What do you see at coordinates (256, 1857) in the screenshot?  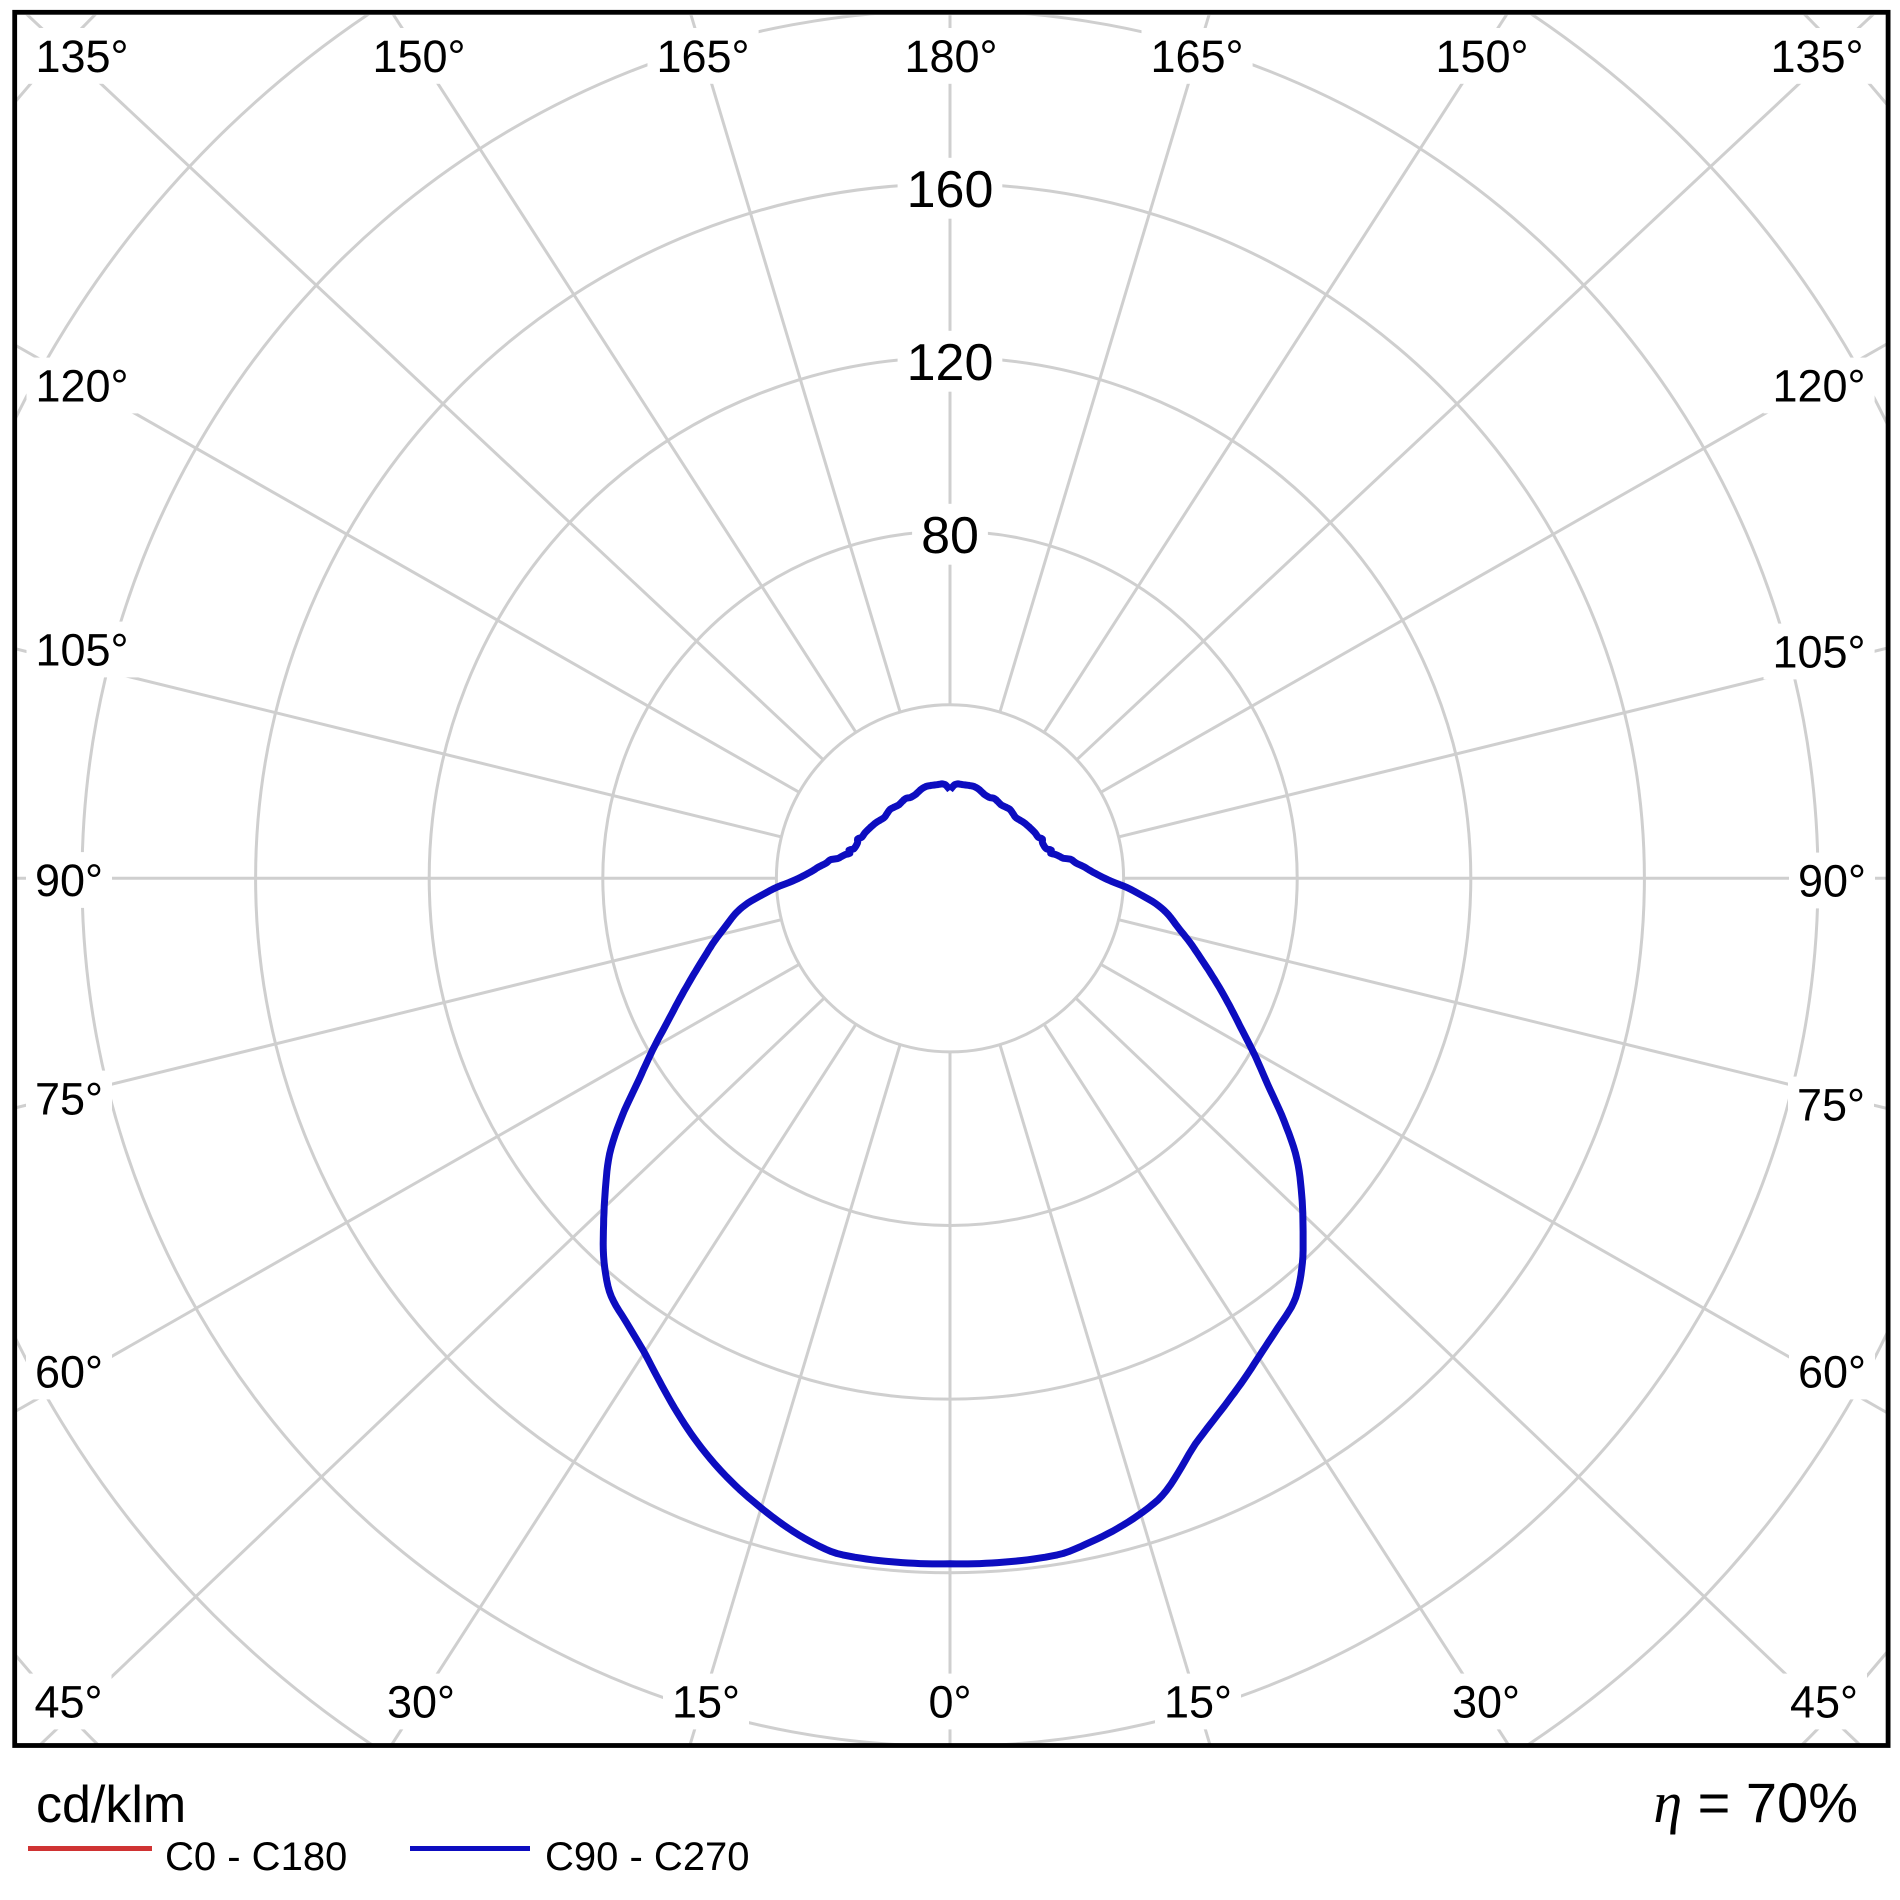 I see `svg-text: C0 - C180` at bounding box center [256, 1857].